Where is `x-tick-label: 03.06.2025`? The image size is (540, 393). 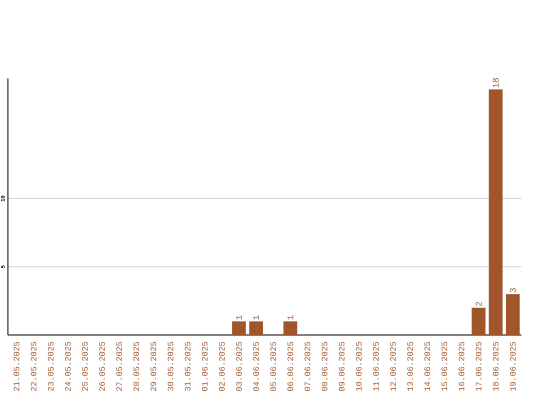 x-tick-label: 03.06.2025 is located at coordinates (239, 366).